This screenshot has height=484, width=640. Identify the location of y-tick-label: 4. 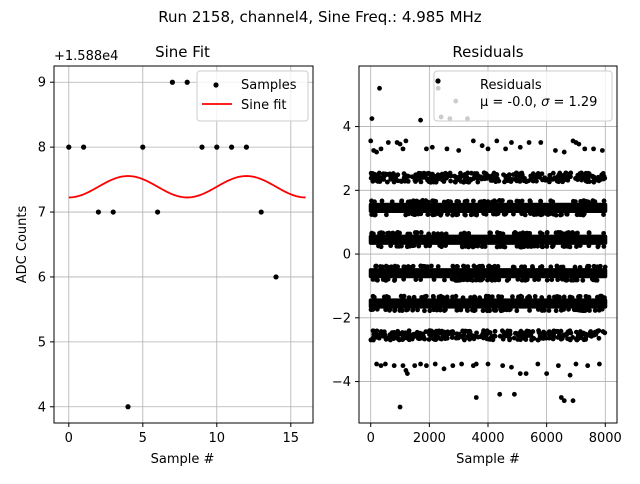
(42, 407).